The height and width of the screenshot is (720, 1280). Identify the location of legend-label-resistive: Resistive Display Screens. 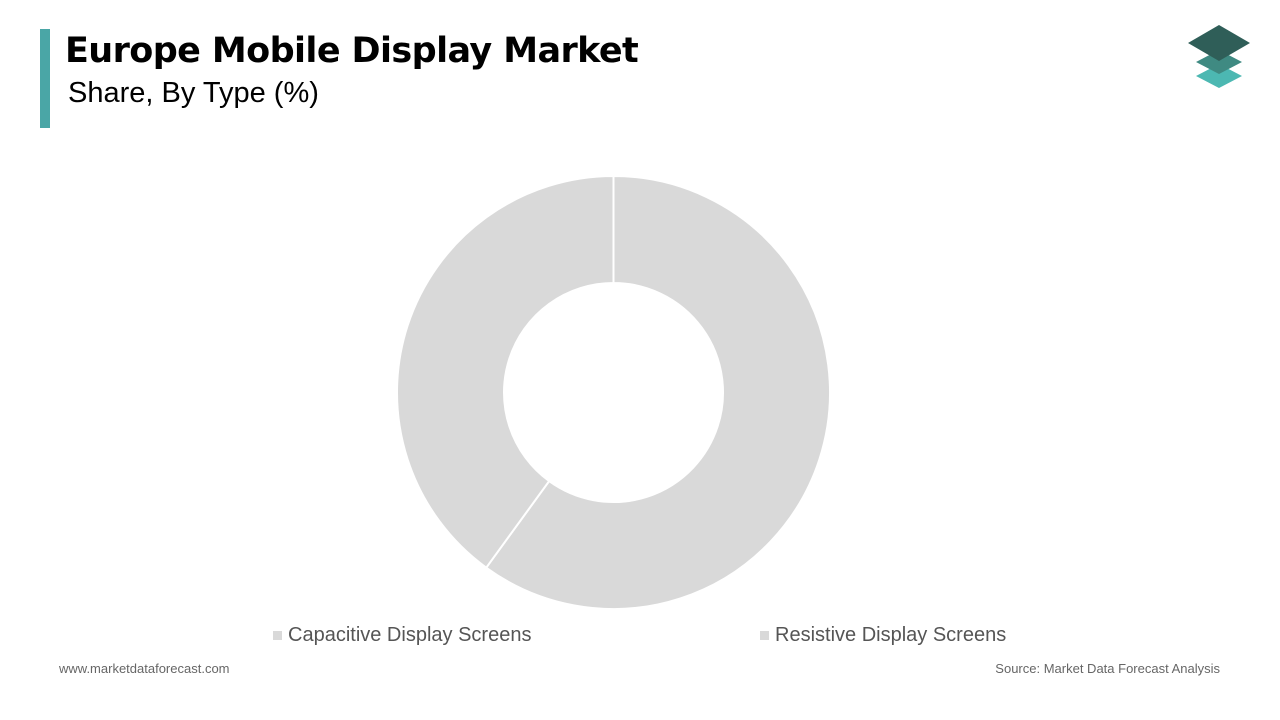
(891, 634).